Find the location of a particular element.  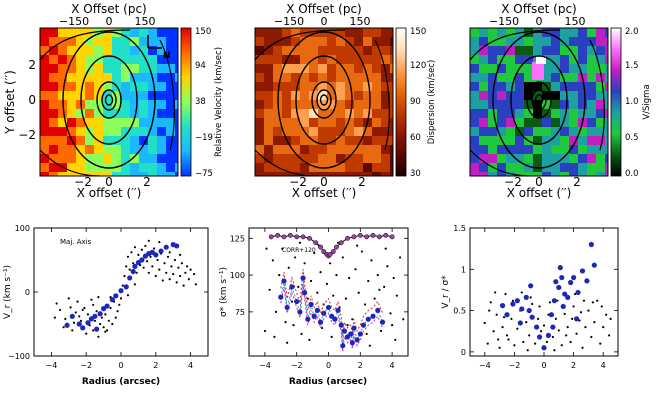

velocity-map-x-tick: −2 is located at coordinates (83, 182).